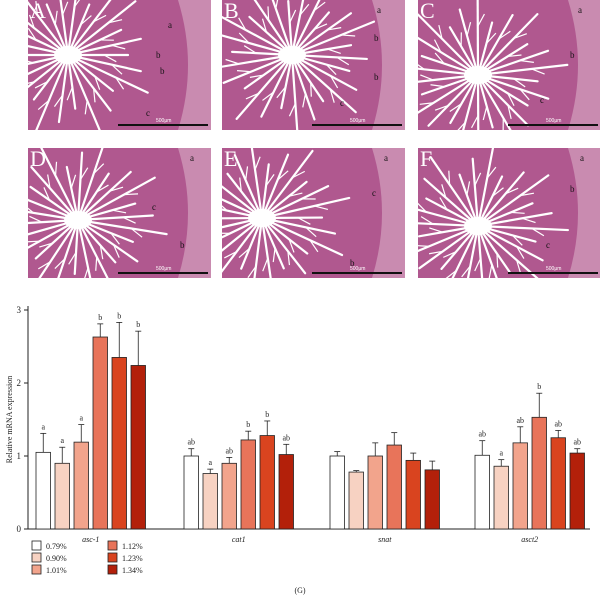 The image size is (600, 605). What do you see at coordinates (239, 539) in the screenshot?
I see `category-label: cat1` at bounding box center [239, 539].